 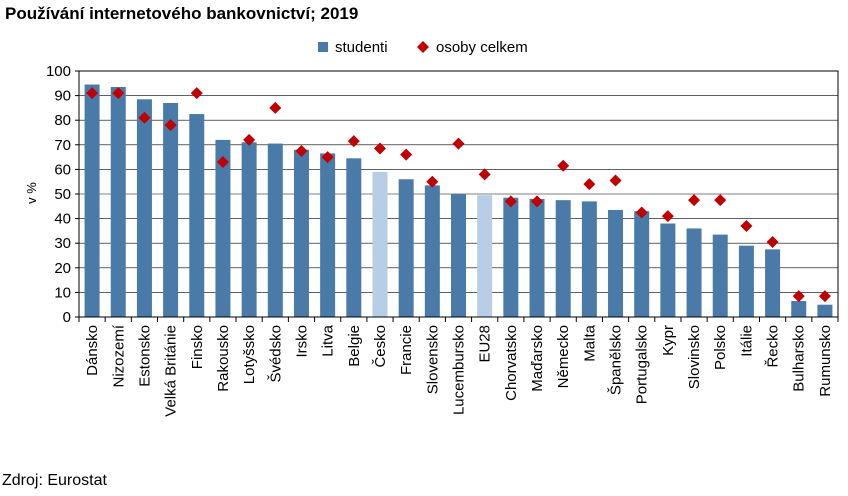 What do you see at coordinates (249, 139) in the screenshot?
I see `marker-lotyssko` at bounding box center [249, 139].